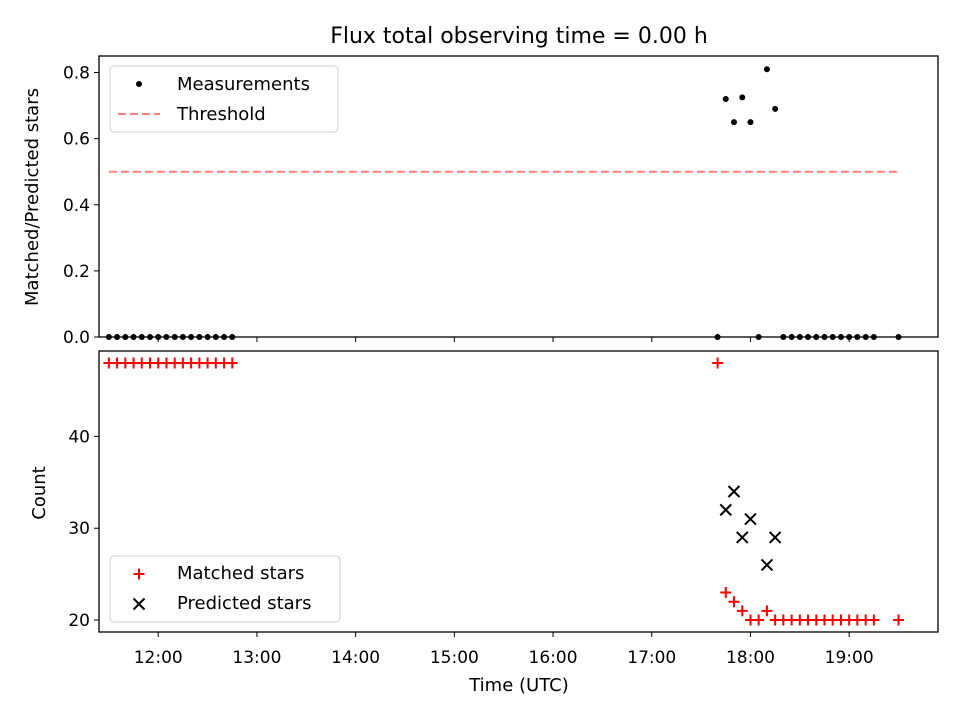  Describe the element at coordinates (243, 84) in the screenshot. I see `legend-measurements-label: Measurements` at that location.